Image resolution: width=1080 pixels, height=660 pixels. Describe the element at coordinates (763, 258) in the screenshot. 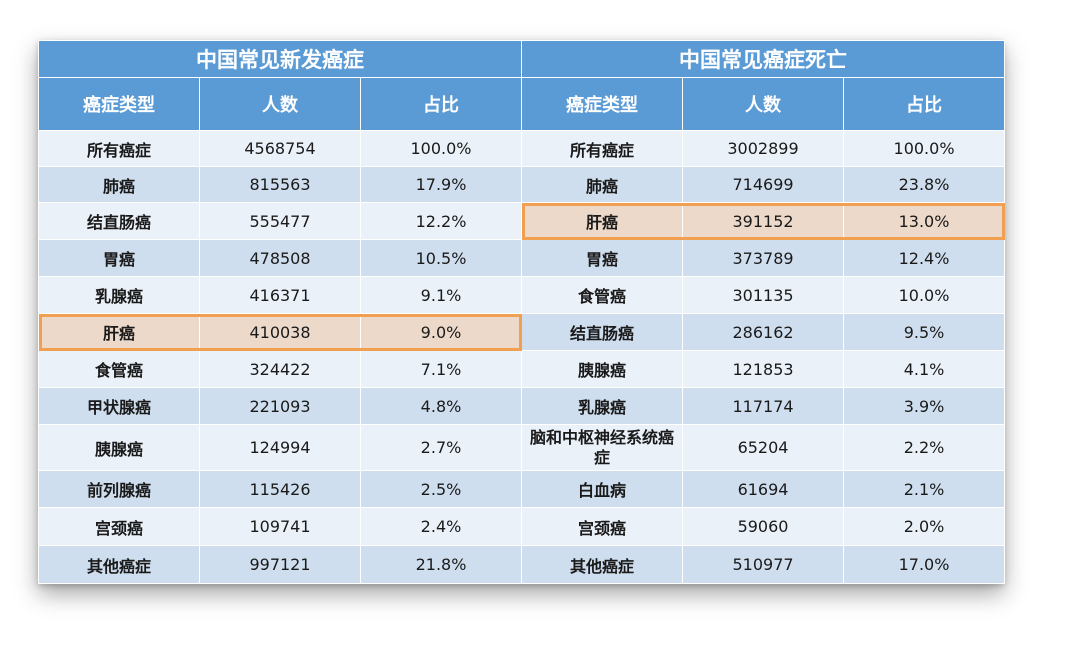

I see `mortality-count-cell: 373789` at that location.